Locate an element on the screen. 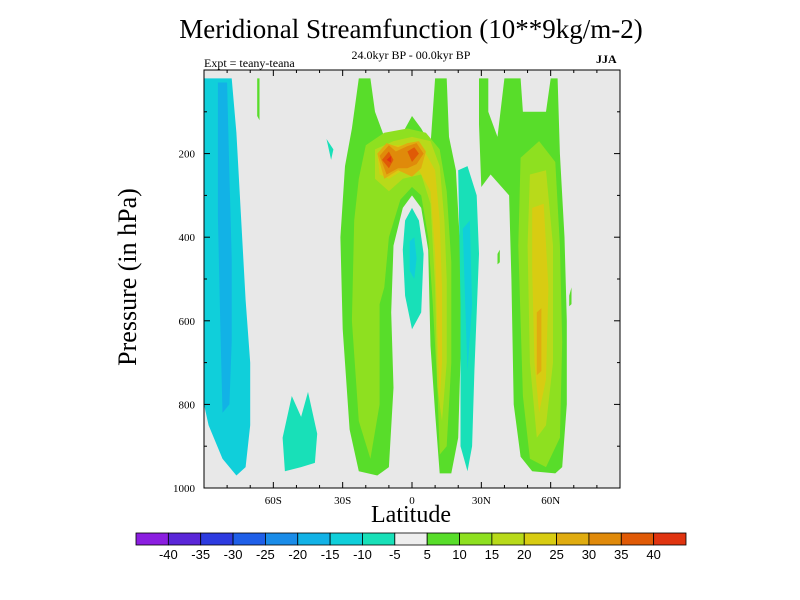  contour-nh-negative-core is located at coordinates (467, 295).